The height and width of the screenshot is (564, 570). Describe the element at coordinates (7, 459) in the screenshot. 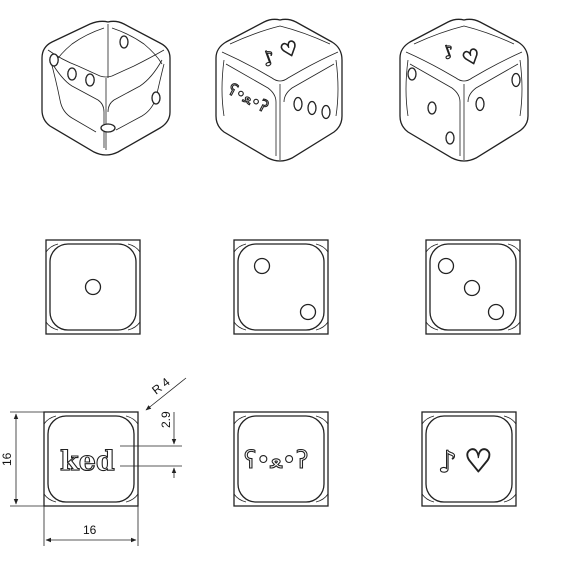

I see `height-dimension-value: 16` at that location.